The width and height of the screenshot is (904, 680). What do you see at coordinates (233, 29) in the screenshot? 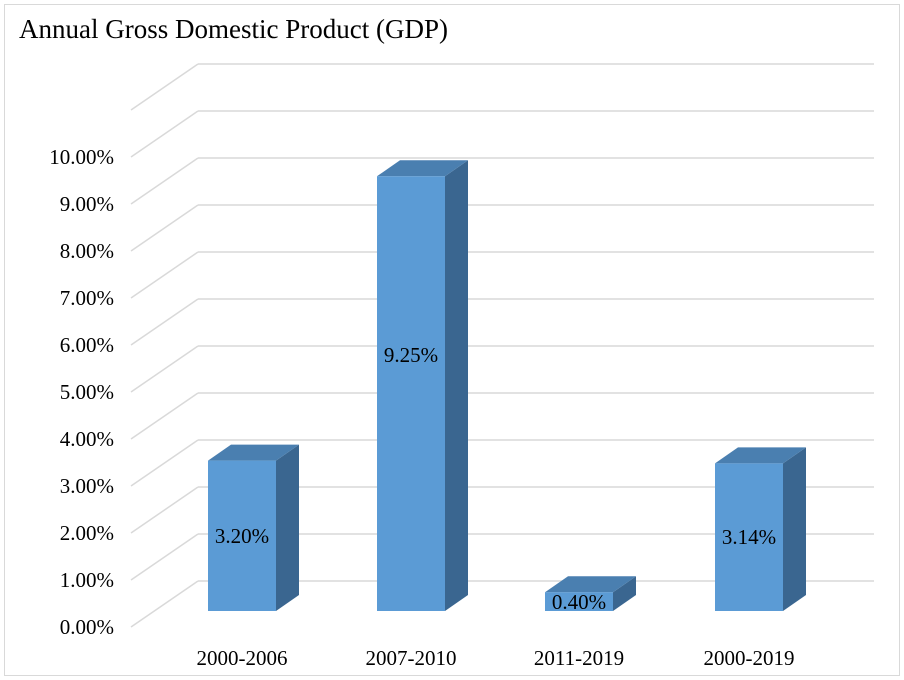
I see `chart-title: Annual Gross Domestic Product (GDP)` at bounding box center [233, 29].